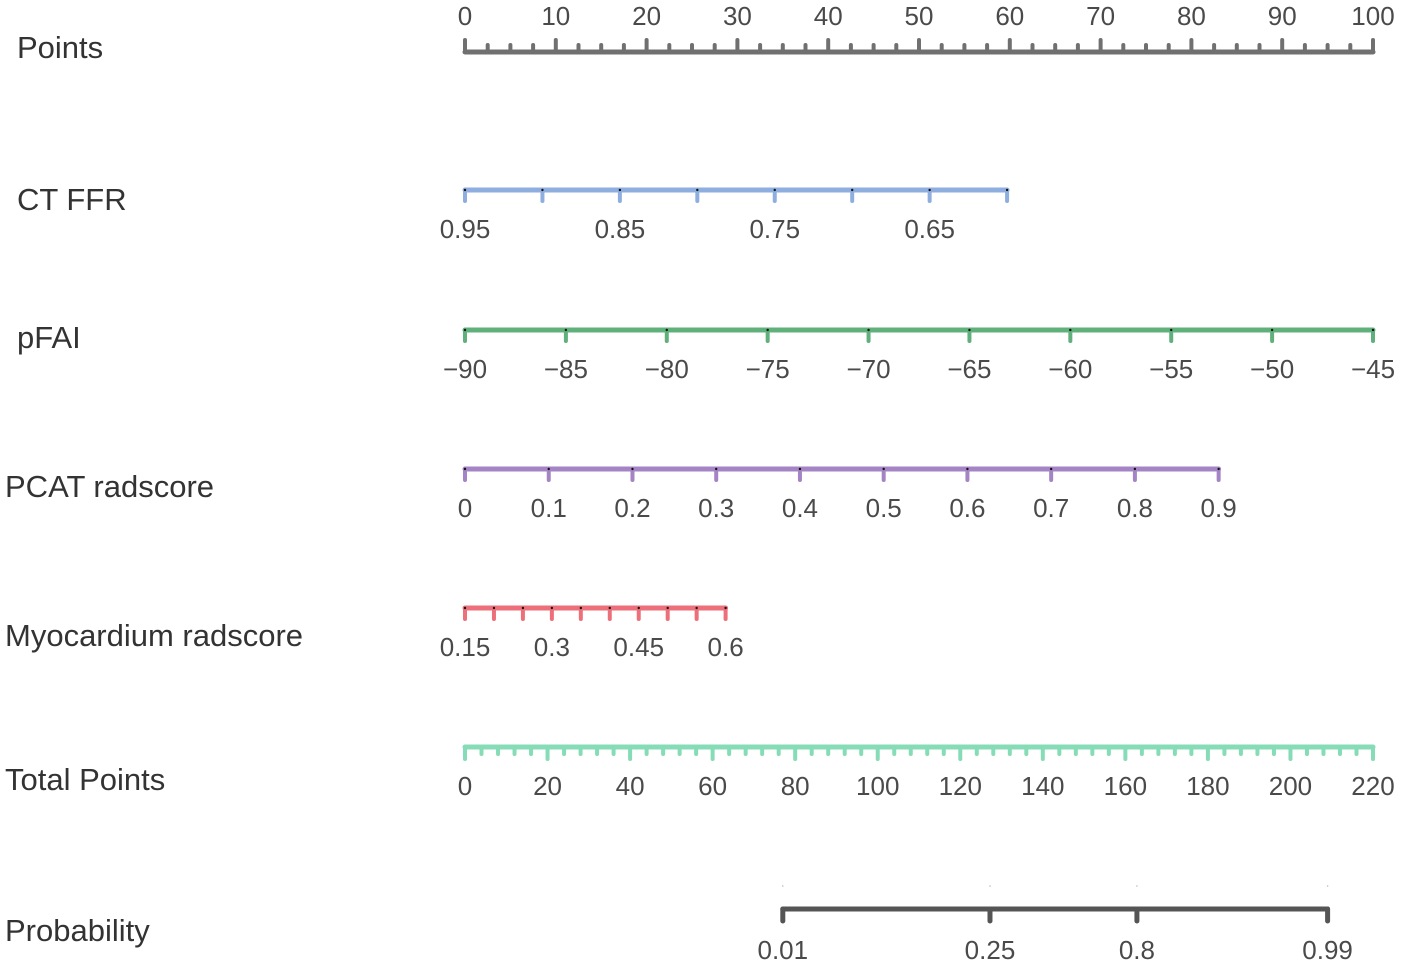 The width and height of the screenshot is (1405, 967). Describe the element at coordinates (1373, 369) in the screenshot. I see `pfai-tick-label: −45` at that location.